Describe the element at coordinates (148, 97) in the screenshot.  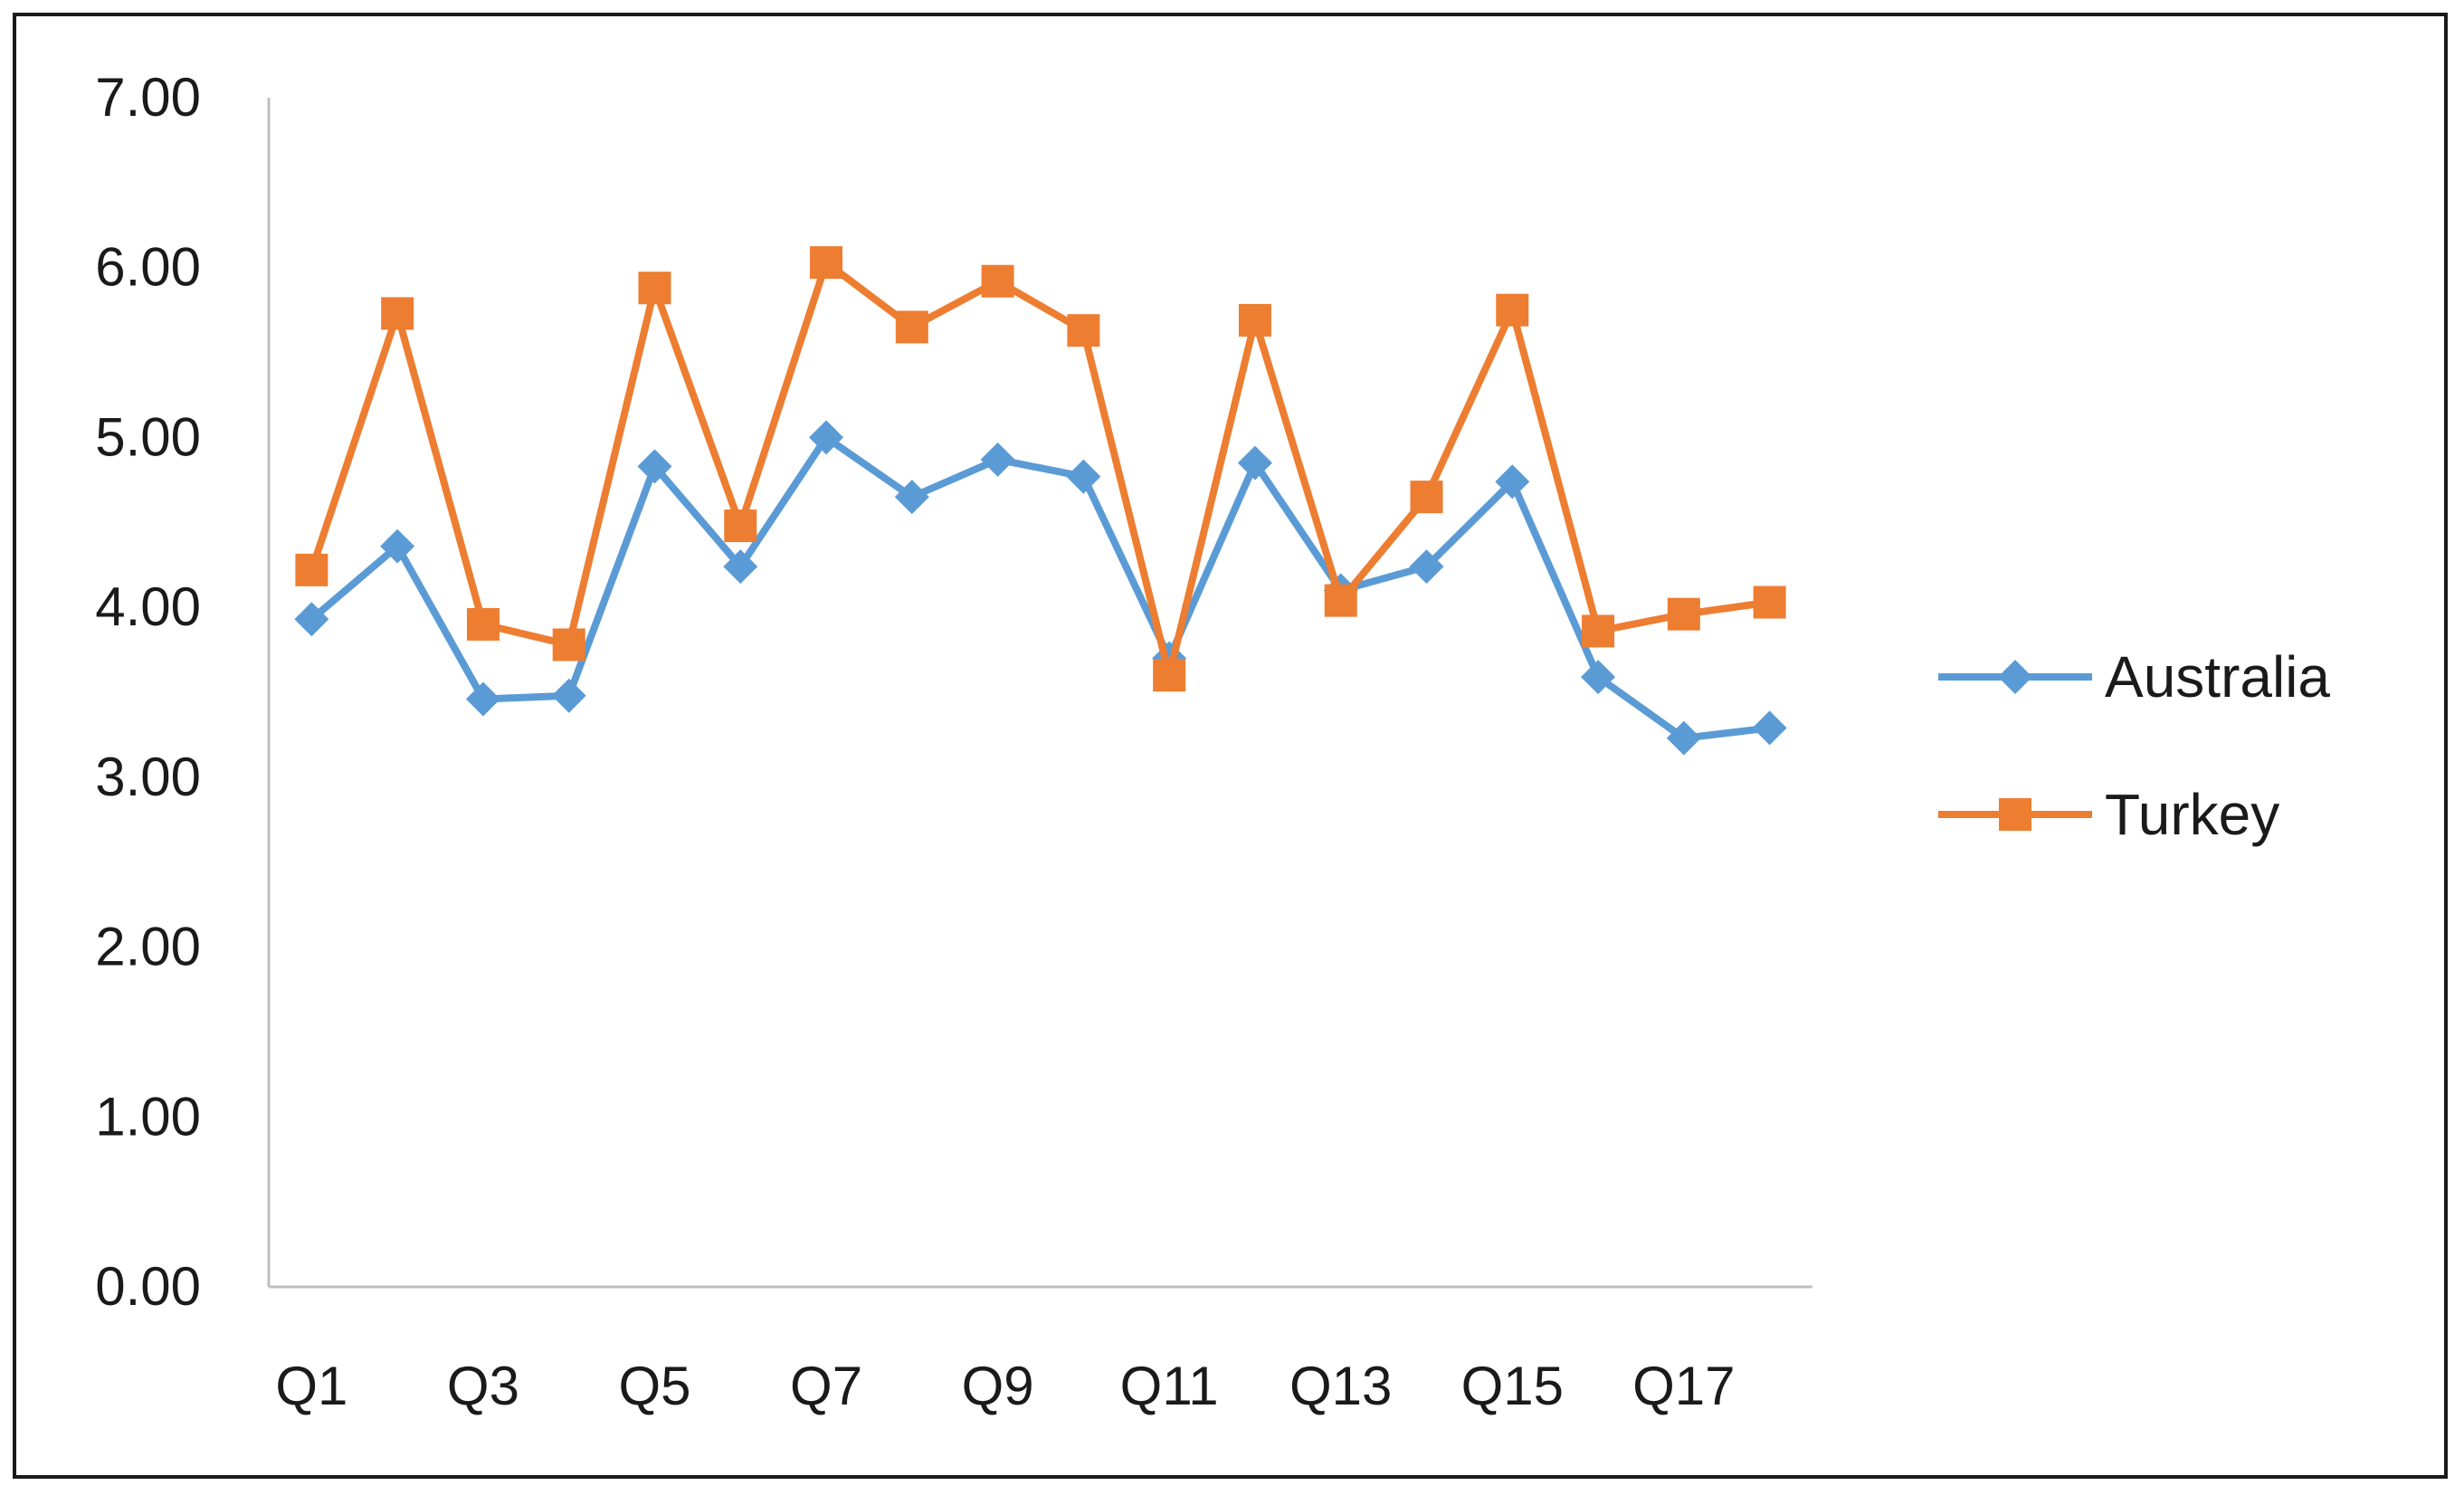
I see `y-tick-label: 7.00` at that location.